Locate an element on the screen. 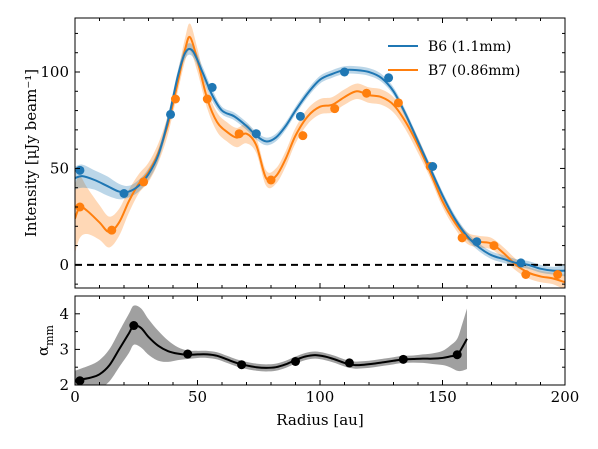  x-tick-label: 150 is located at coordinates (442, 397).